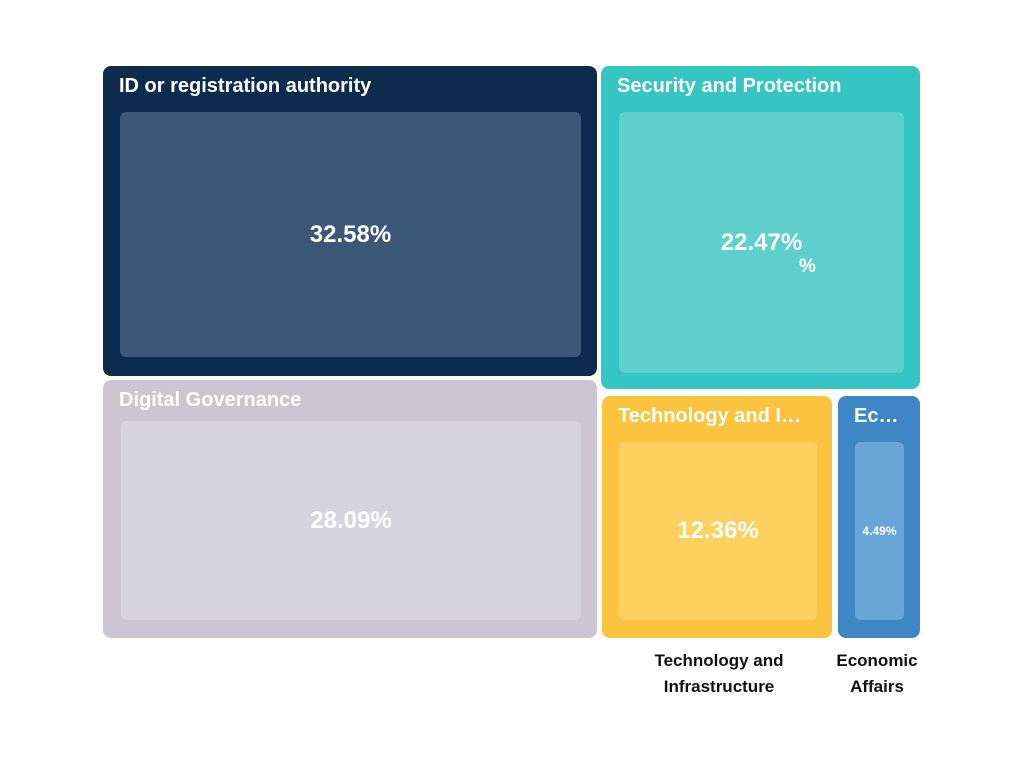  I want to click on treemap-tile-economic-affairs: Ec… 4.49%, so click(879, 517).